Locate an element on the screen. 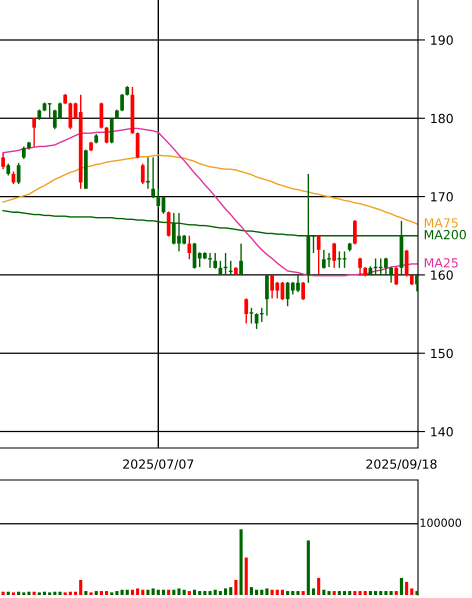  series-label: MA75 is located at coordinates (441, 223).